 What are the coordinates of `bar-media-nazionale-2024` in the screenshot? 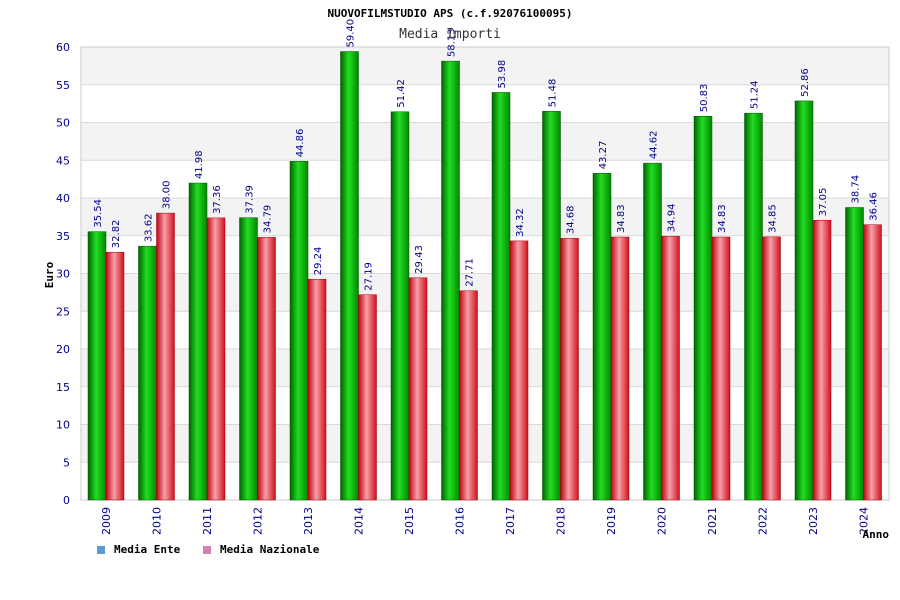 It's located at (872, 362).